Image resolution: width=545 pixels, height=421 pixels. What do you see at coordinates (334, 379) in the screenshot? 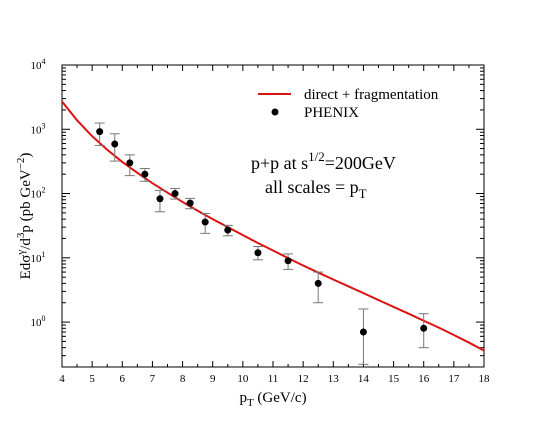
I see `x-tick-label: 13` at bounding box center [334, 379].